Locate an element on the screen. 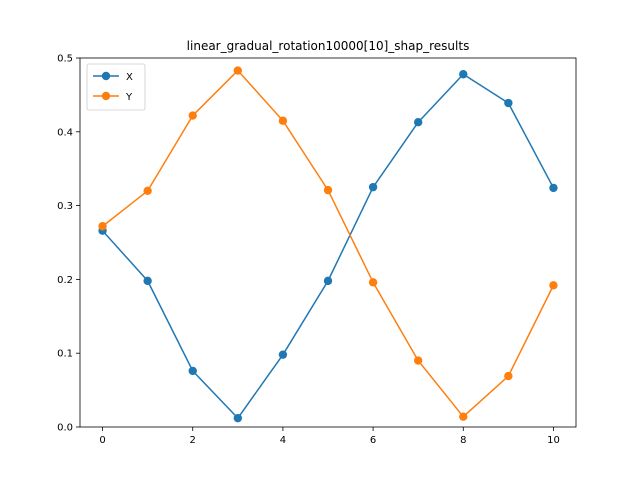 This screenshot has height=480, width=640. x-tick-label: 8 is located at coordinates (463, 440).